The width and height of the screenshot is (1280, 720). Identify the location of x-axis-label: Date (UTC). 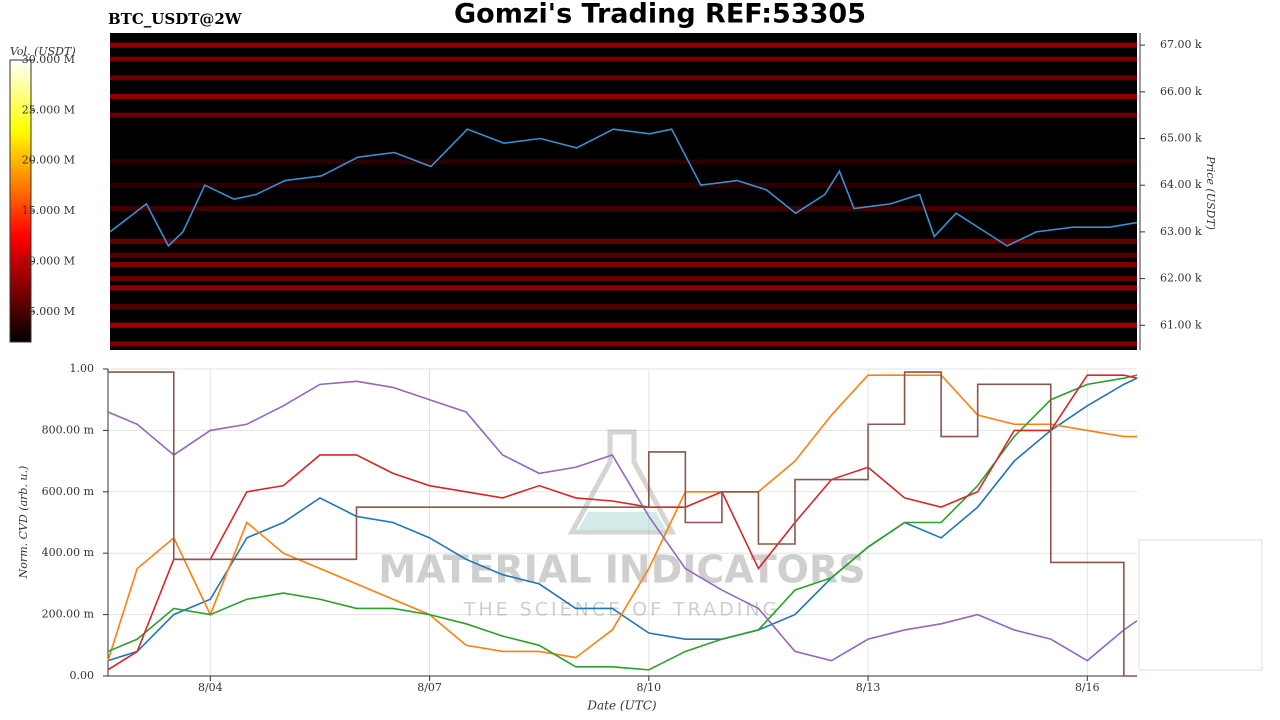
(621, 706).